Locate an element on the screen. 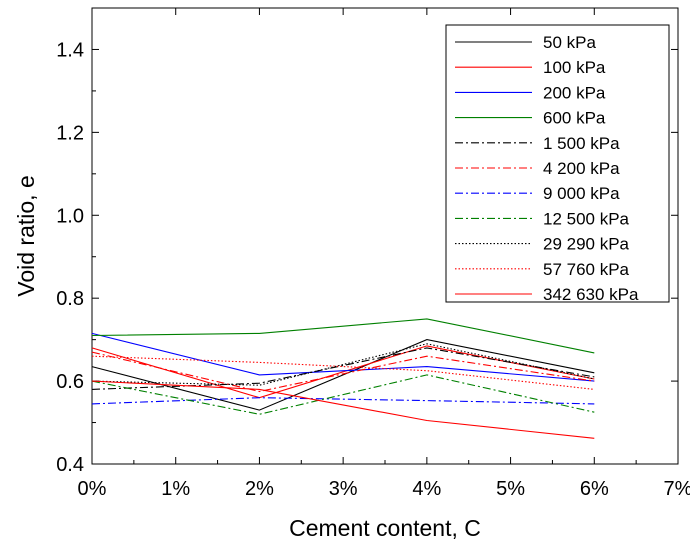  x-tick-label: 2% is located at coordinates (259, 489).